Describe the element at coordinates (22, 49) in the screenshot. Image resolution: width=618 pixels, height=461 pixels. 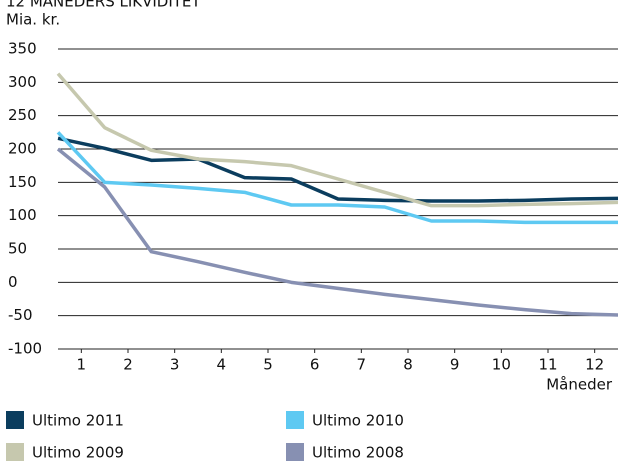
I see `y-tick-label: 350` at that location.